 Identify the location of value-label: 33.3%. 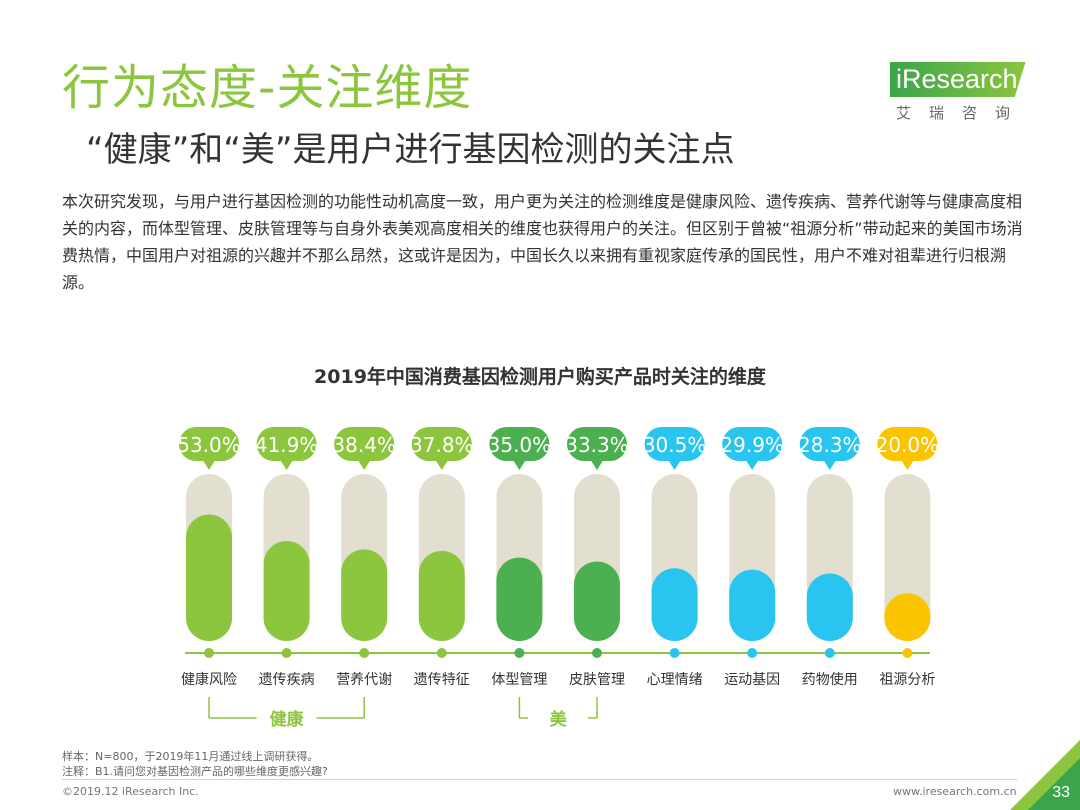
(597, 445).